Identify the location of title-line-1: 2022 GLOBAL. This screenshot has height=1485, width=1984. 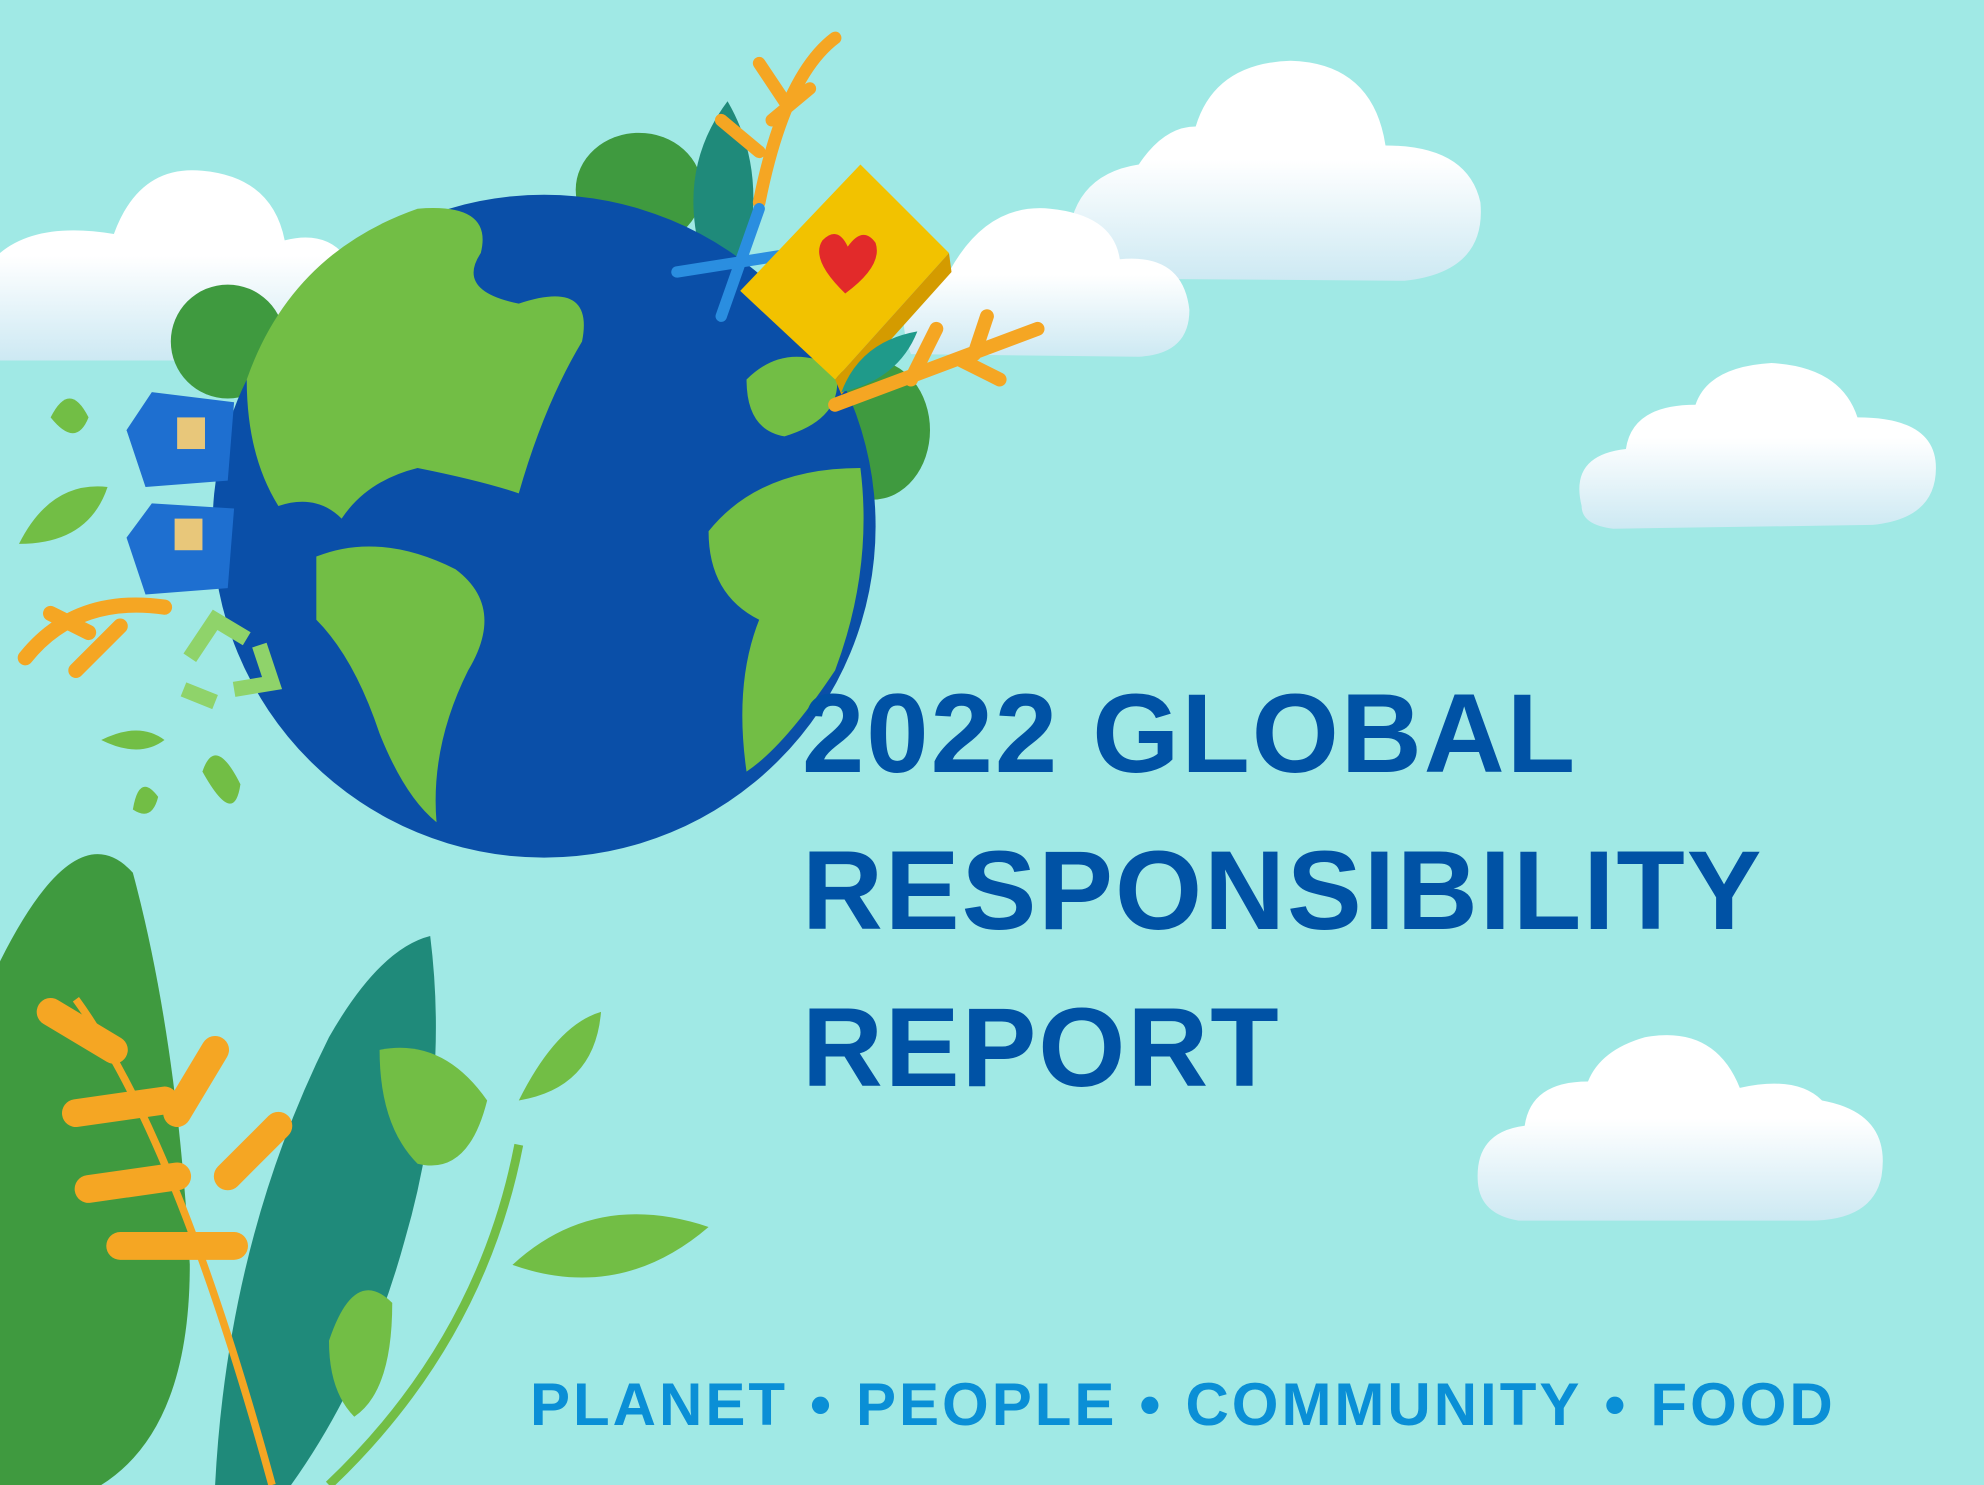
(1190, 733).